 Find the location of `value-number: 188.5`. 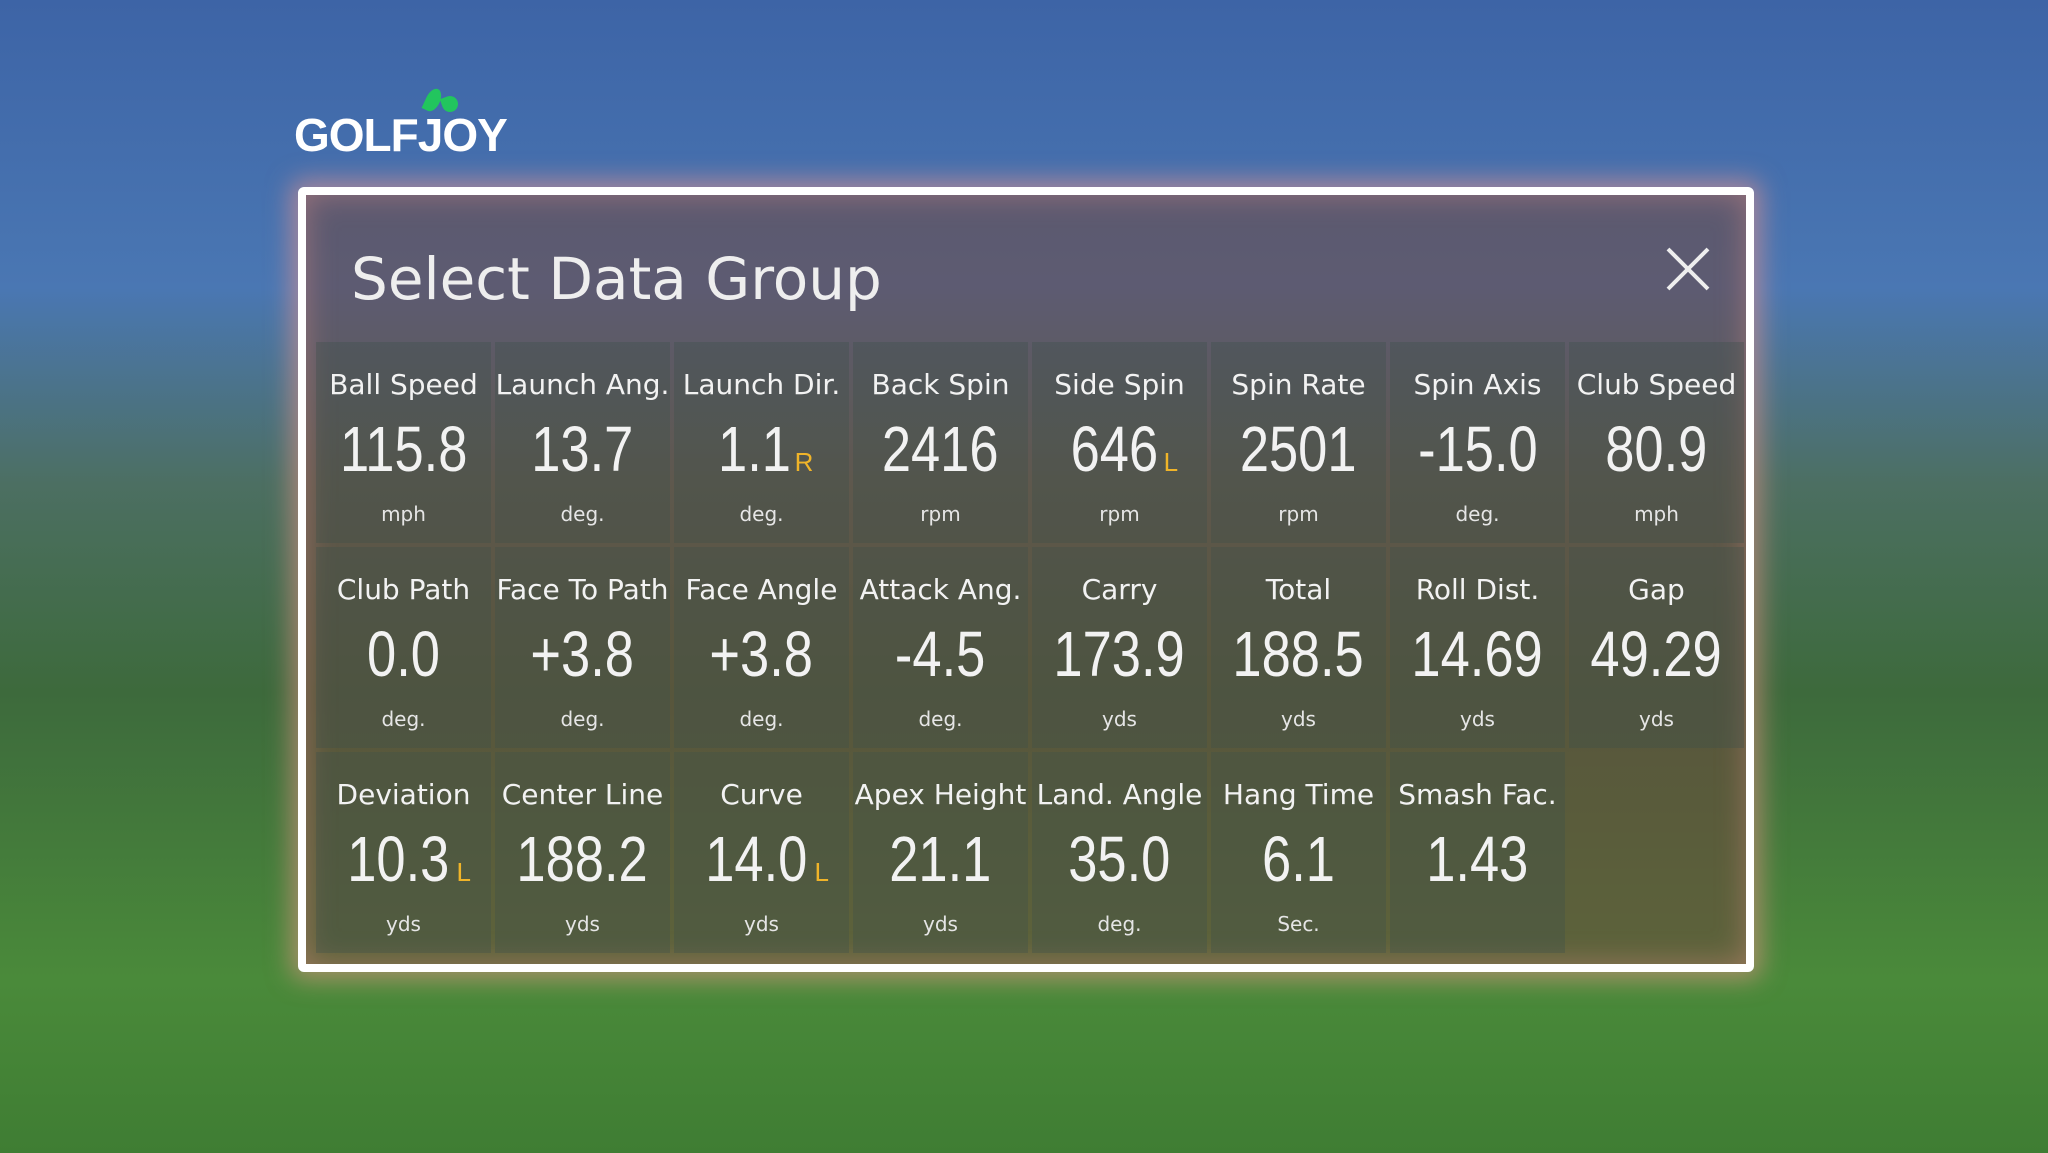

value-number: 188.5 is located at coordinates (1298, 654).